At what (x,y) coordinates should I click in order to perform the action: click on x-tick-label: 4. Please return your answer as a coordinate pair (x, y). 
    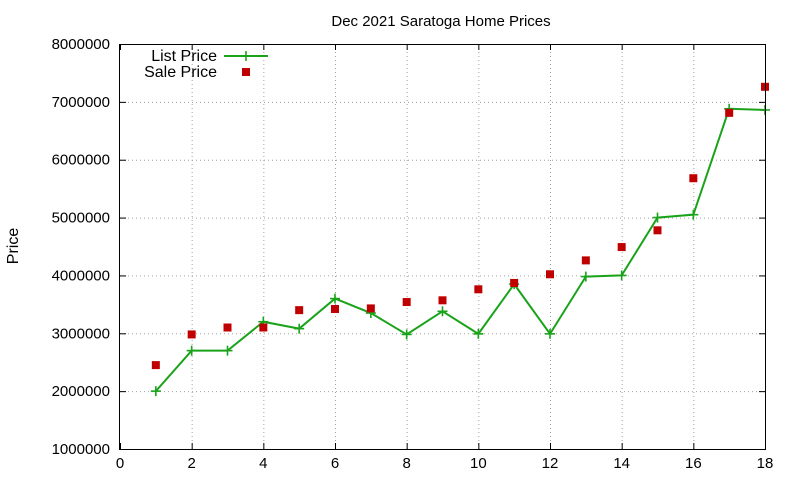
    Looking at the image, I should click on (263, 463).